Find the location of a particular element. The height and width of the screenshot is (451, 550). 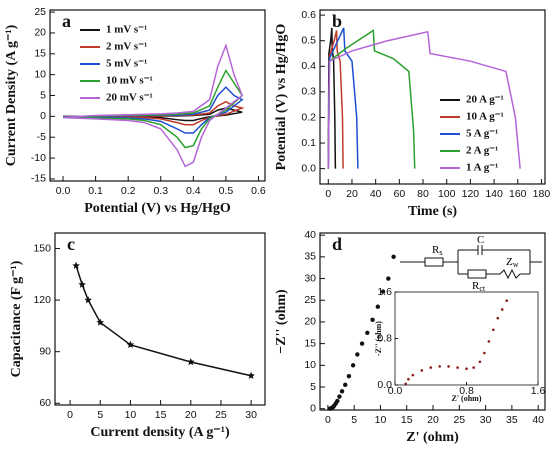

y-axis-title: Current Density (A g⁻¹) is located at coordinates (11, 95).